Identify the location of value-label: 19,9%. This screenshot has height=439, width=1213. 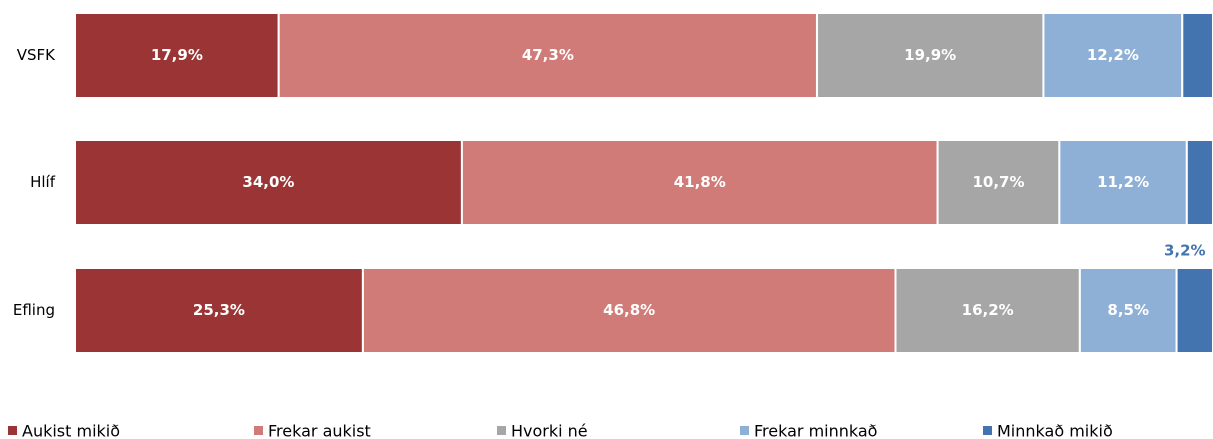
(930, 55).